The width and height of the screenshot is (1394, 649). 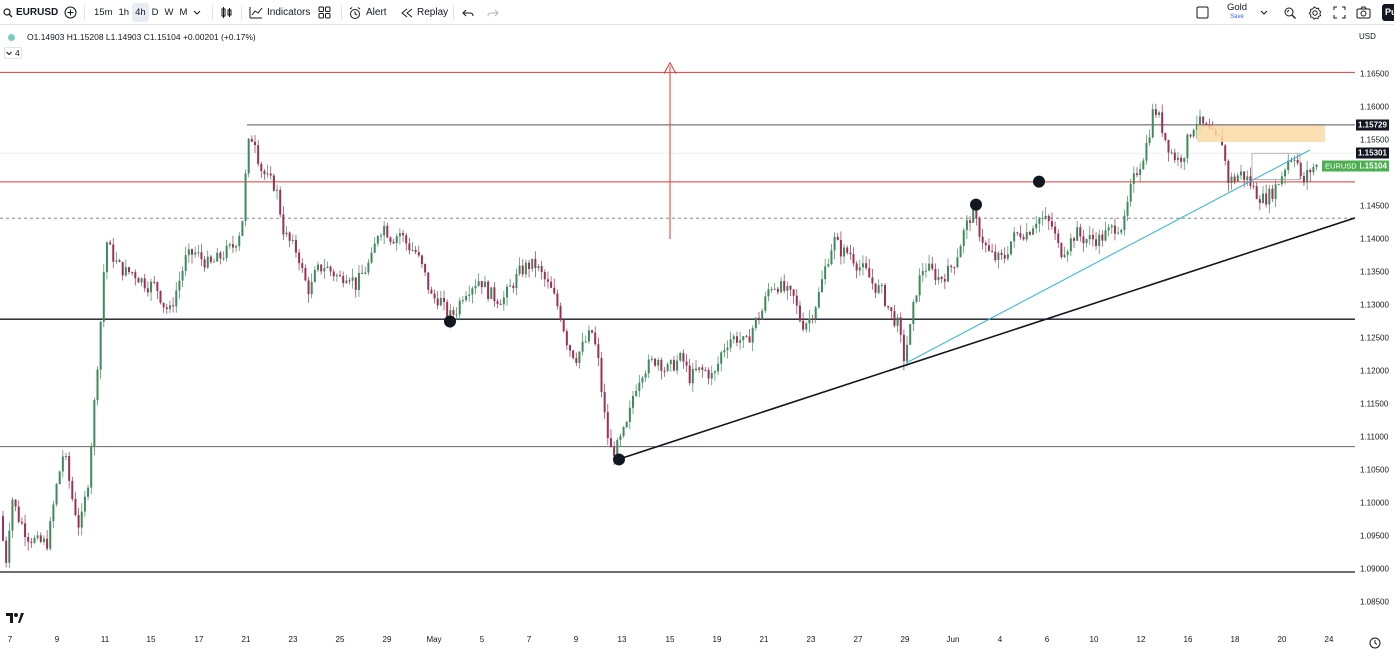 What do you see at coordinates (140, 12) in the screenshot?
I see `interval-4h: 4h` at bounding box center [140, 12].